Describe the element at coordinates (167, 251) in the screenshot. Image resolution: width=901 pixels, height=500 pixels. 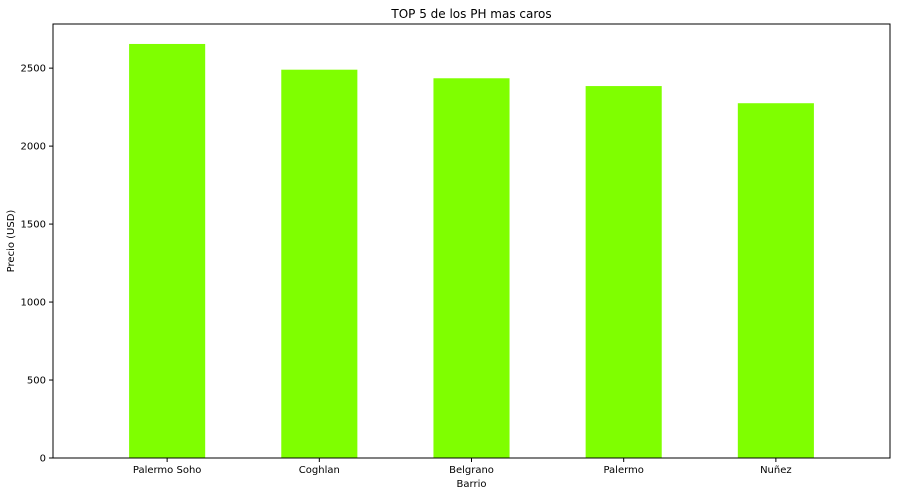
I see `bar-palermo-soho` at that location.